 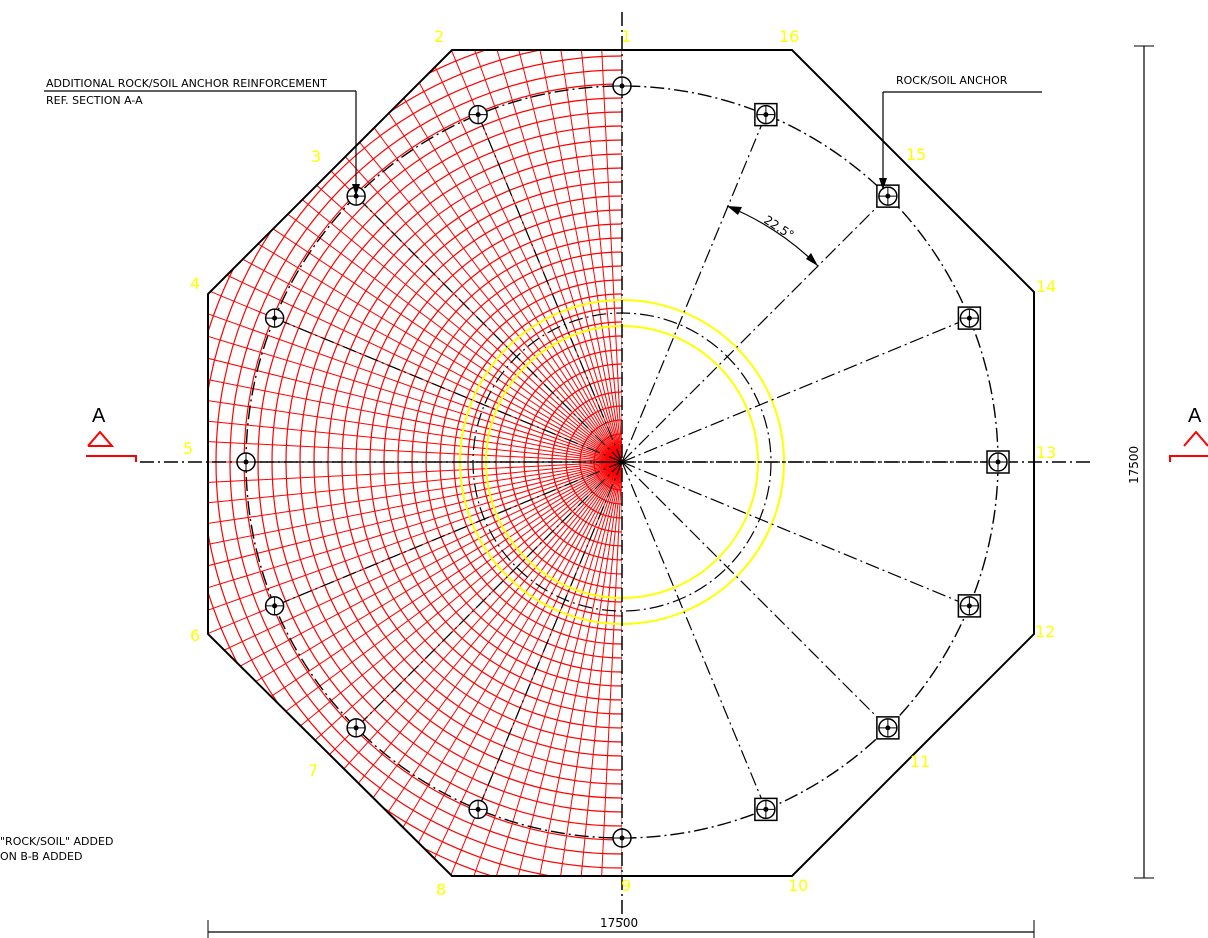 What do you see at coordinates (439, 36) in the screenshot?
I see `vertex-number-2: 2` at bounding box center [439, 36].